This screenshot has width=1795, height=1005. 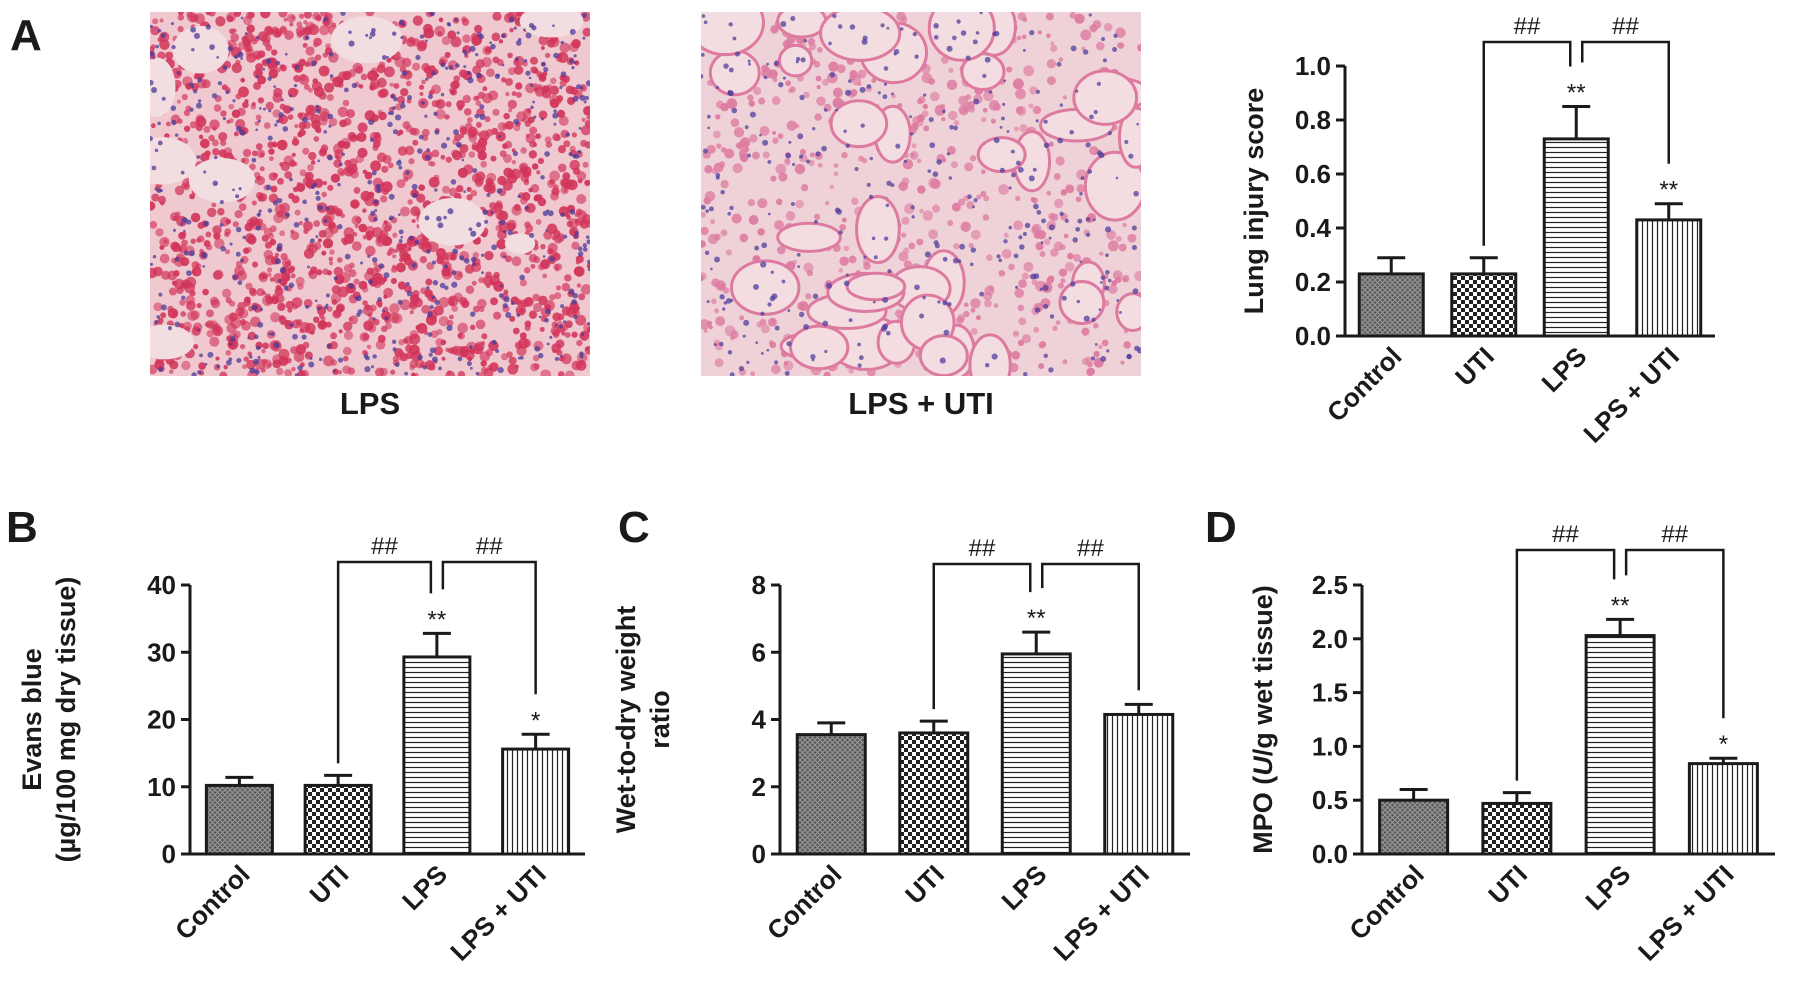 What do you see at coordinates (370, 403) in the screenshot?
I see `micrograph-lps-caption: LPS` at bounding box center [370, 403].